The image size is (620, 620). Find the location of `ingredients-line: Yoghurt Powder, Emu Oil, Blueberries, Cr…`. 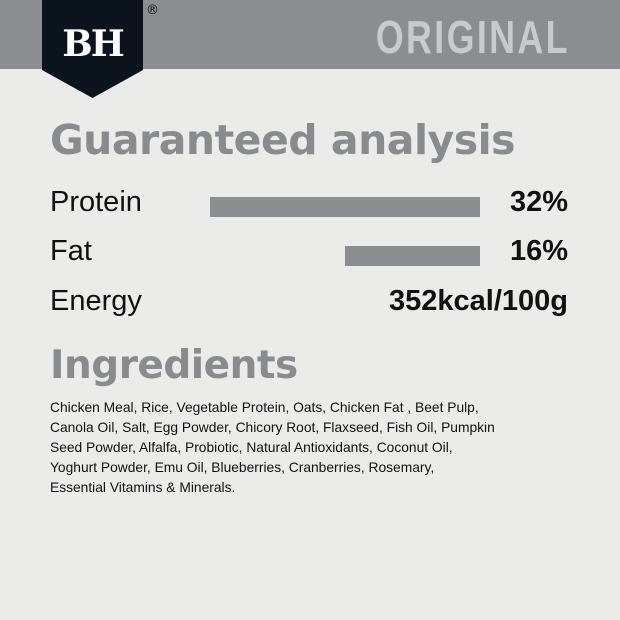

ingredients-line: Yoghurt Powder, Emu Oil, Blueberries, Cr… is located at coordinates (242, 467).